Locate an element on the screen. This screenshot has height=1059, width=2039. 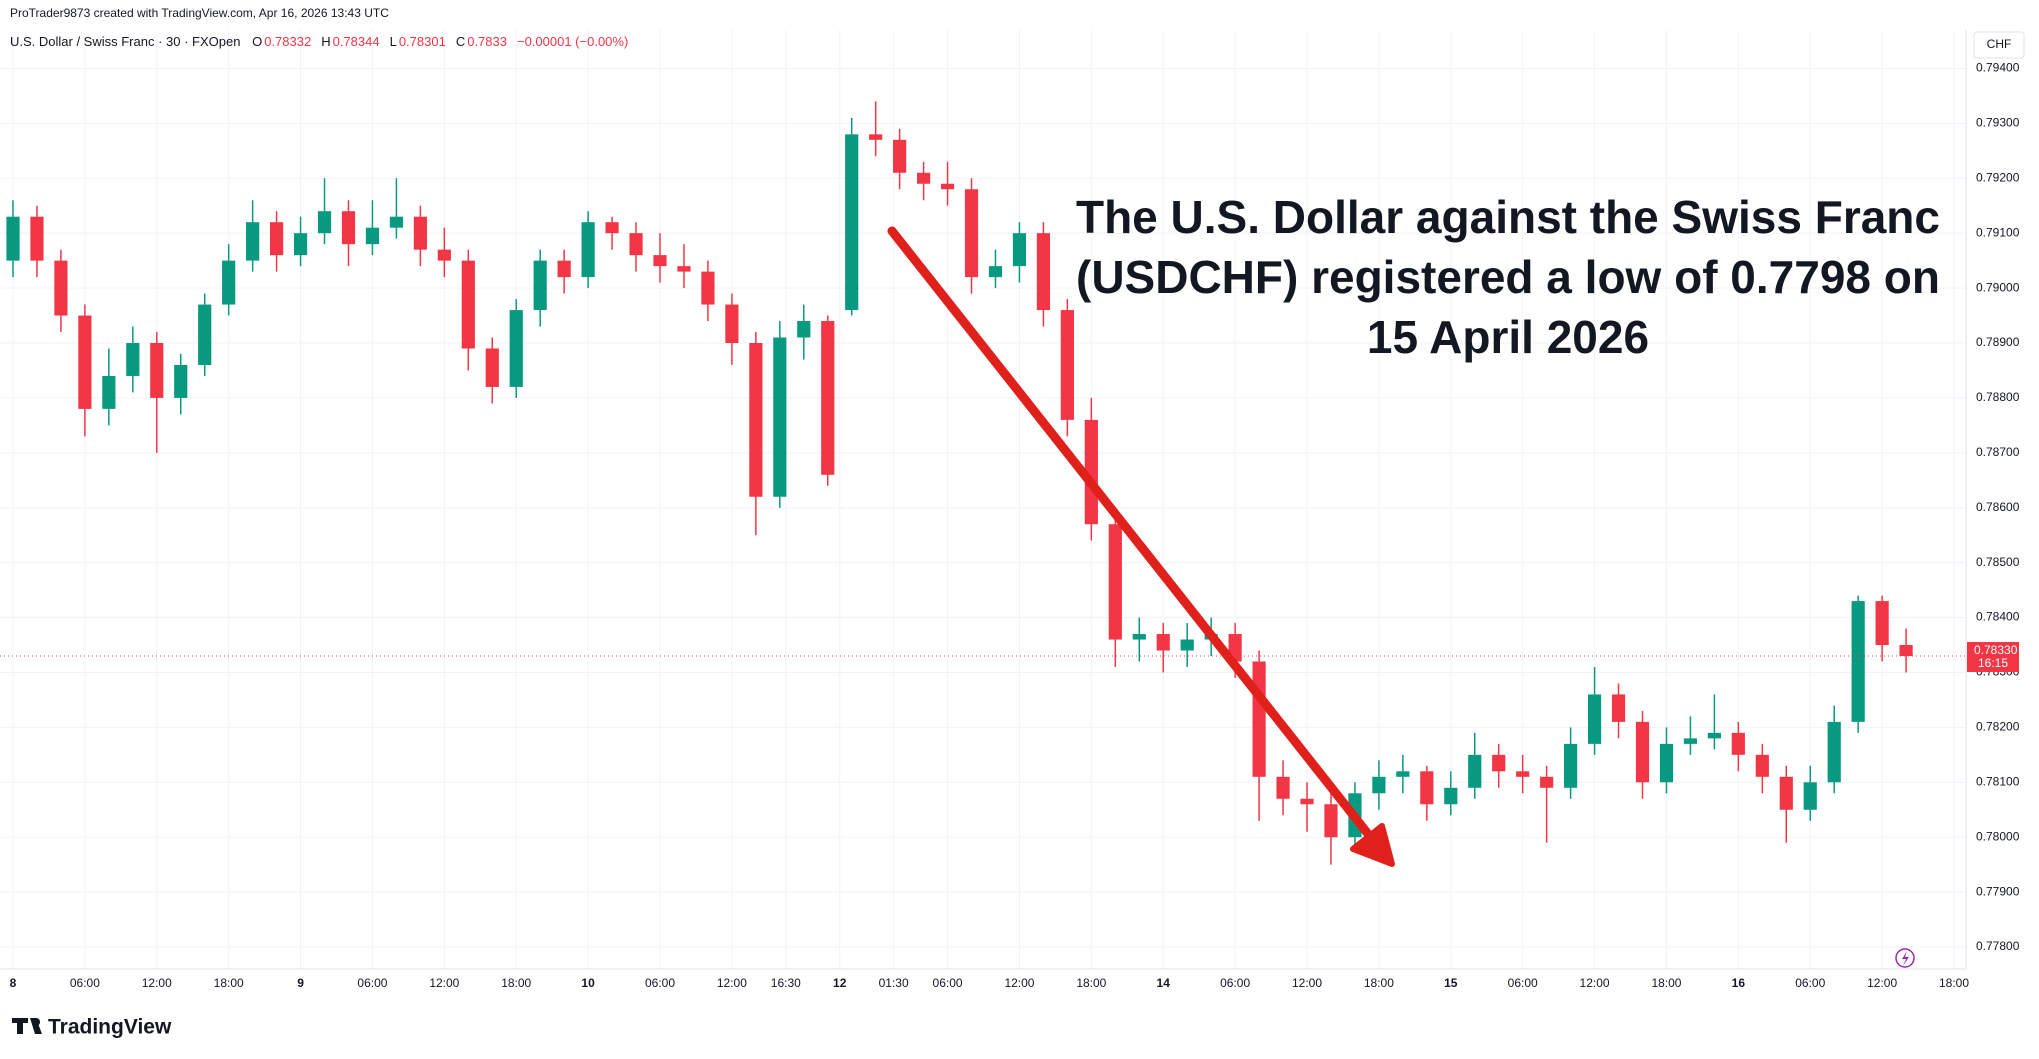
x-tick-label: 16:30 is located at coordinates (786, 983).